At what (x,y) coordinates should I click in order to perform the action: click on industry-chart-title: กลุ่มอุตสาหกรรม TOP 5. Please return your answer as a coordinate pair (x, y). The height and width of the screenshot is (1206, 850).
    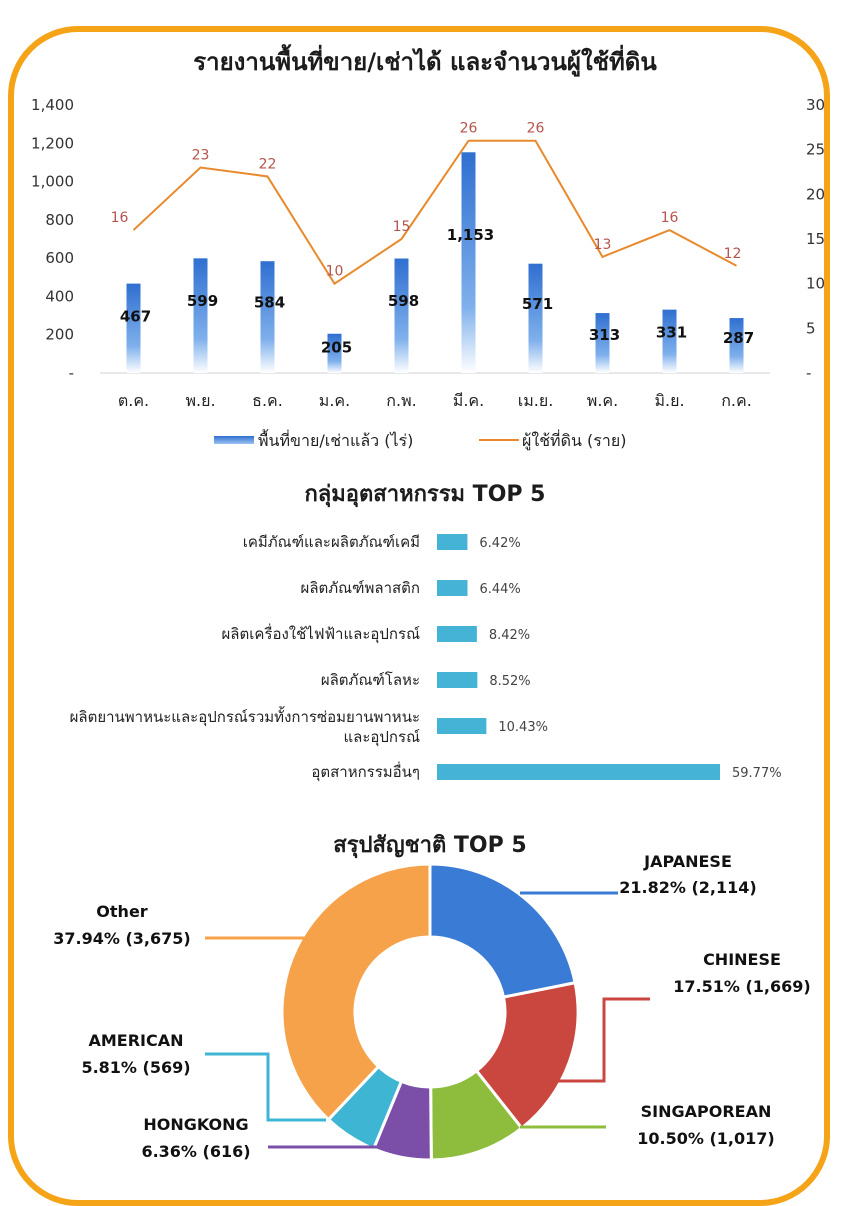
    Looking at the image, I should click on (425, 494).